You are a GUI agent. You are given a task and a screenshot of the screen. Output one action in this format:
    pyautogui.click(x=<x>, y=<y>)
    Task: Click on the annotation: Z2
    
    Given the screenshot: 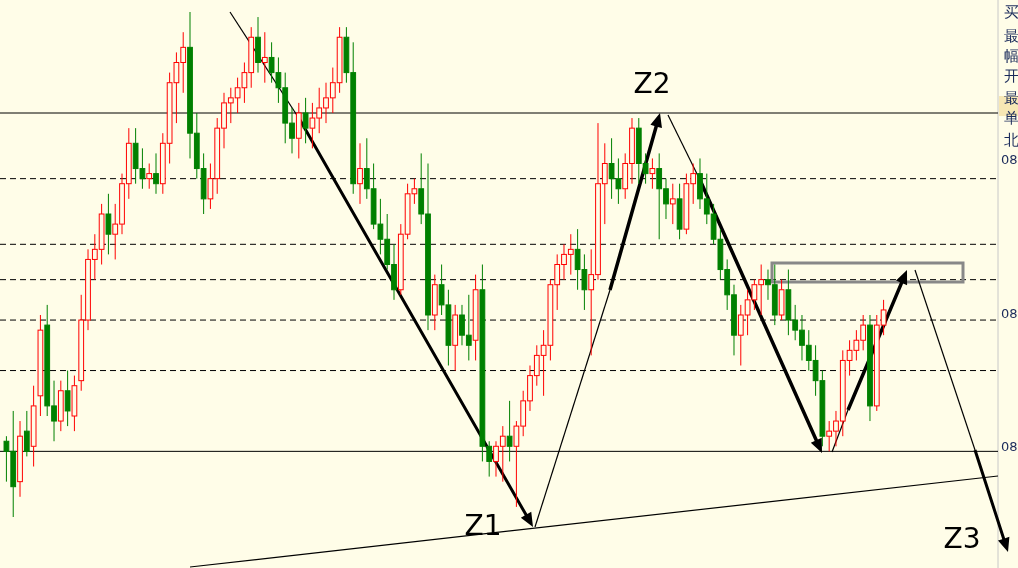 What is the action you would take?
    pyautogui.click(x=652, y=83)
    